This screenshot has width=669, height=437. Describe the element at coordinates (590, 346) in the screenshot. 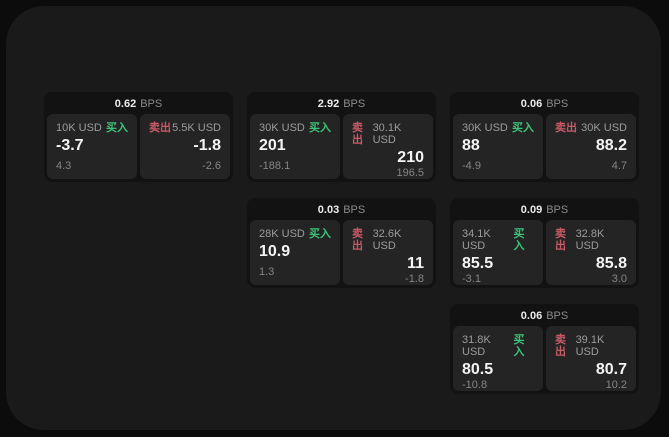

I see `sell-amount: 39.1K USD` at that location.